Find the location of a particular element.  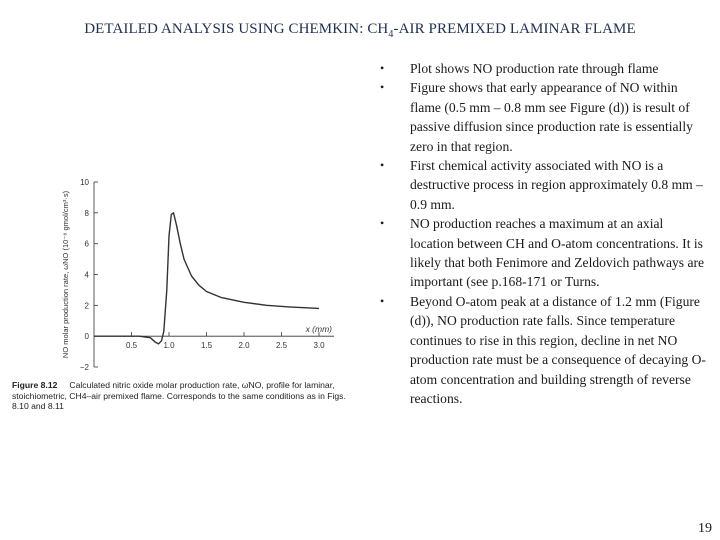

page-number: 19 is located at coordinates (705, 528).